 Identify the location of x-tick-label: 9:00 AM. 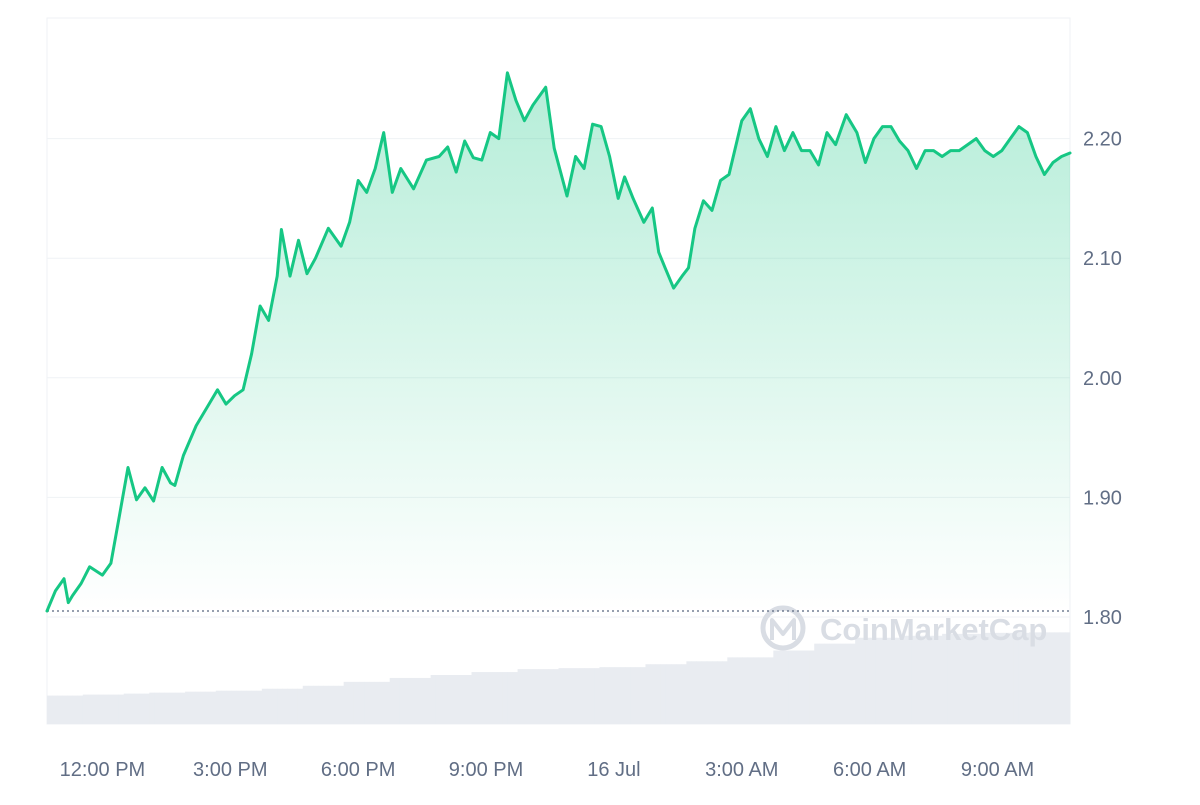
(997, 770).